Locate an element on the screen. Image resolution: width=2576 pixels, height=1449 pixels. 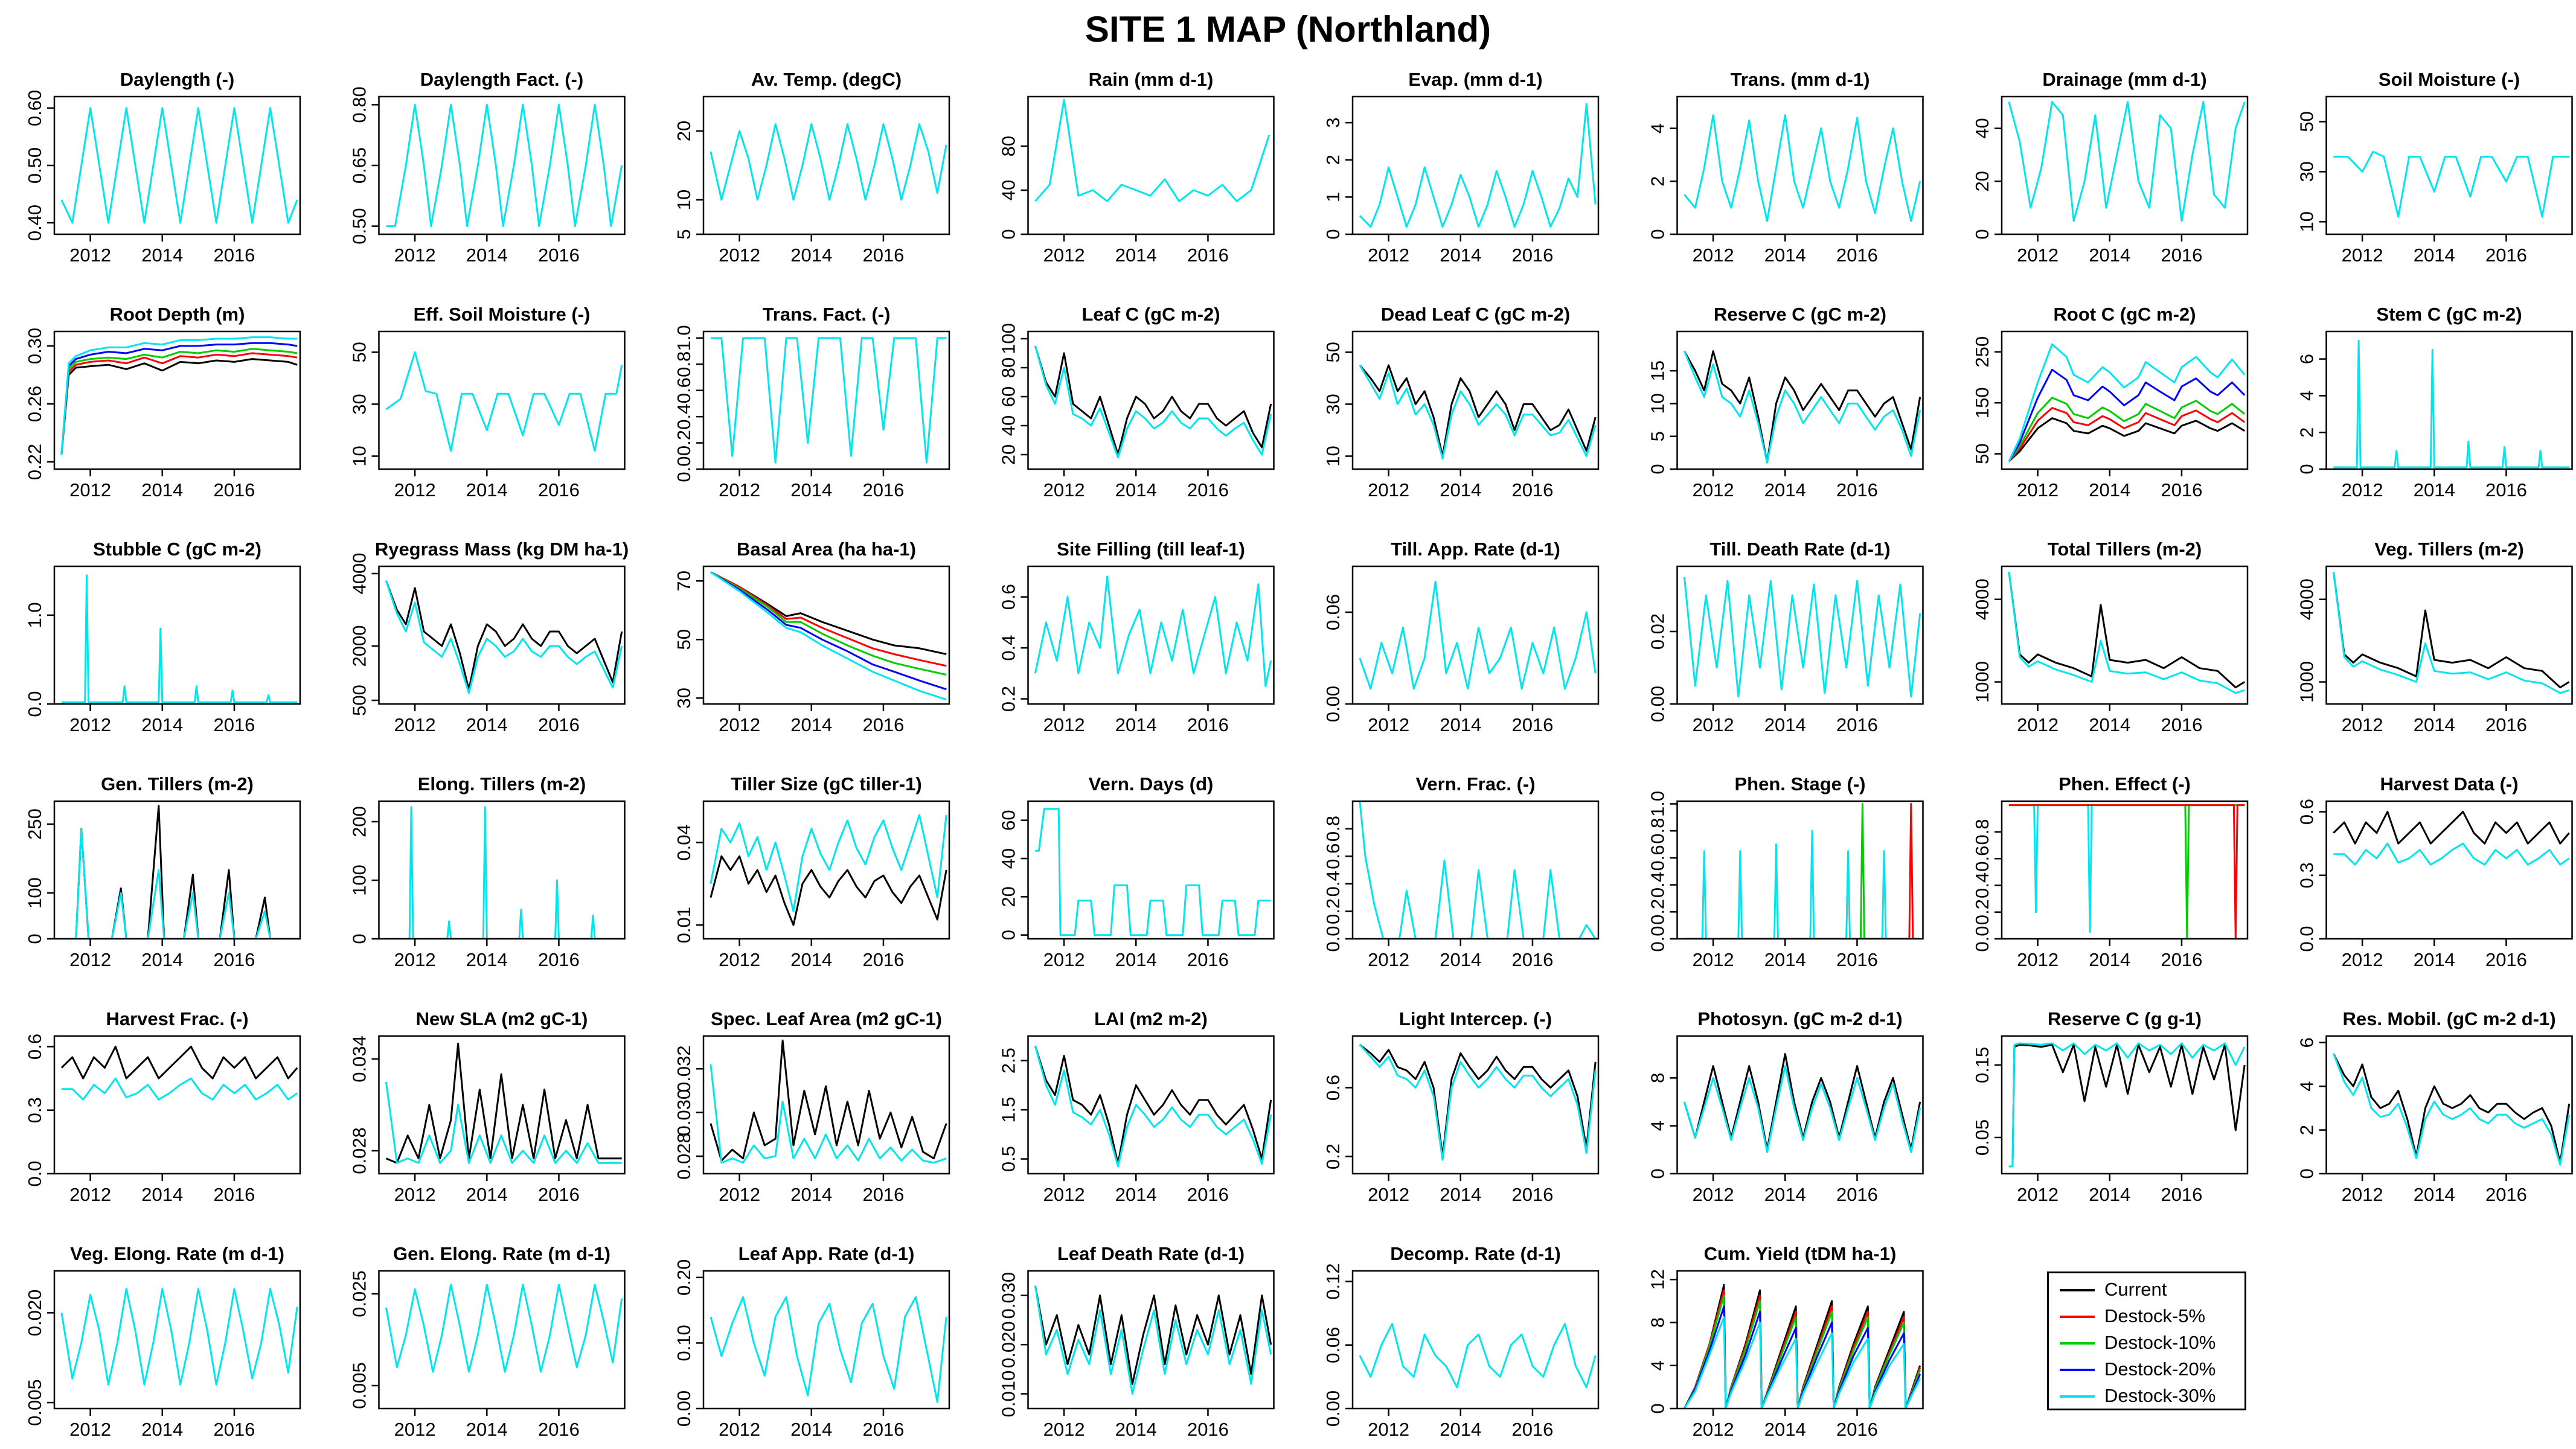
panel-title: Eff. Soil Moisture (-) is located at coordinates (502, 314).